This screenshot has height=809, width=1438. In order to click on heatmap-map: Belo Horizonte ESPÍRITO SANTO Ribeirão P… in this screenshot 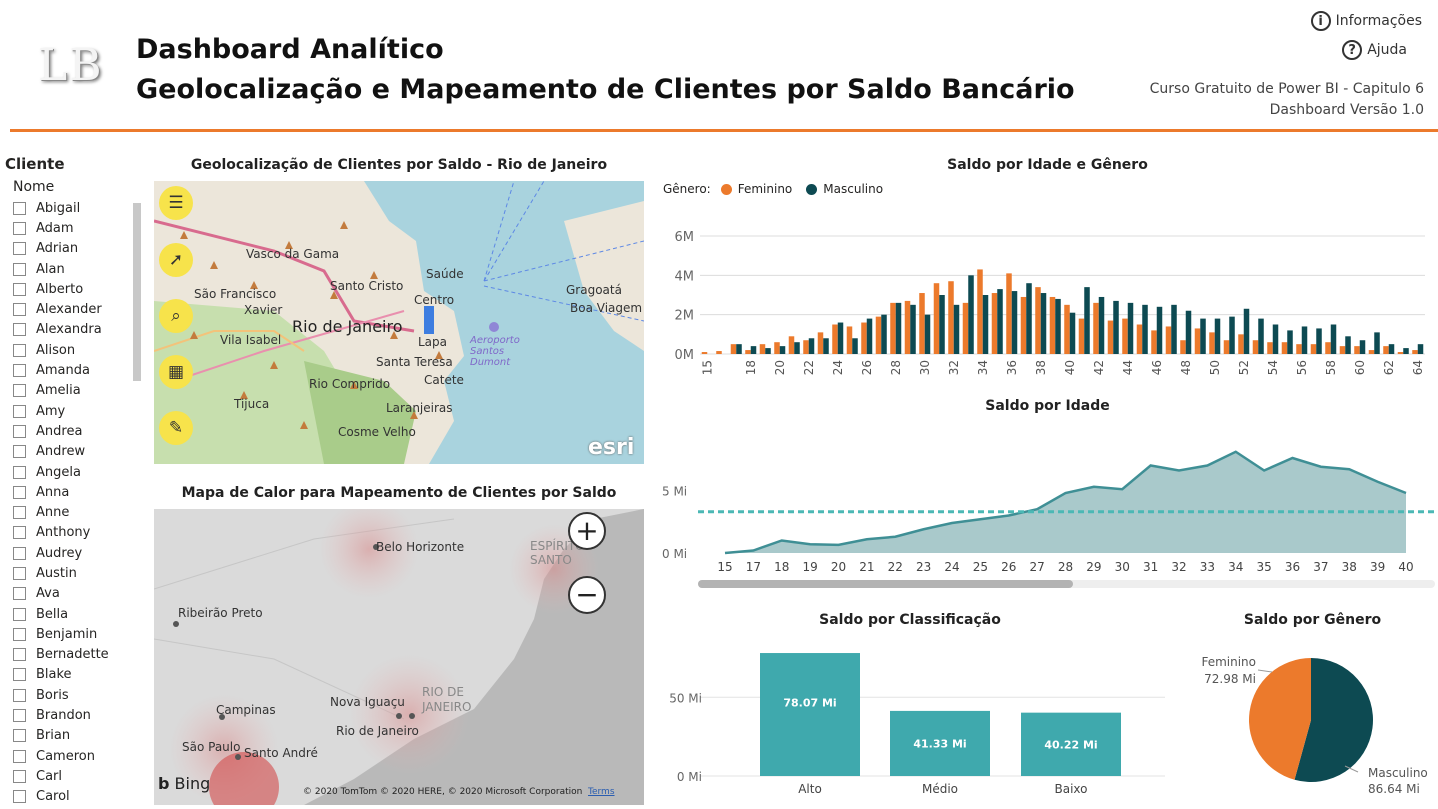, I will do `click(399, 657)`.